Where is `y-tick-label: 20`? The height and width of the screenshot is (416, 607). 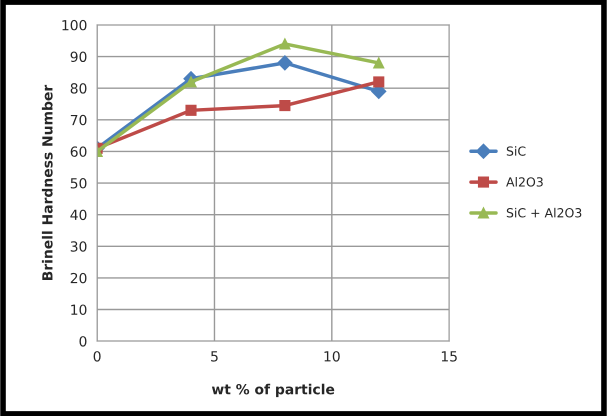
y-tick-label: 20 is located at coordinates (78, 278).